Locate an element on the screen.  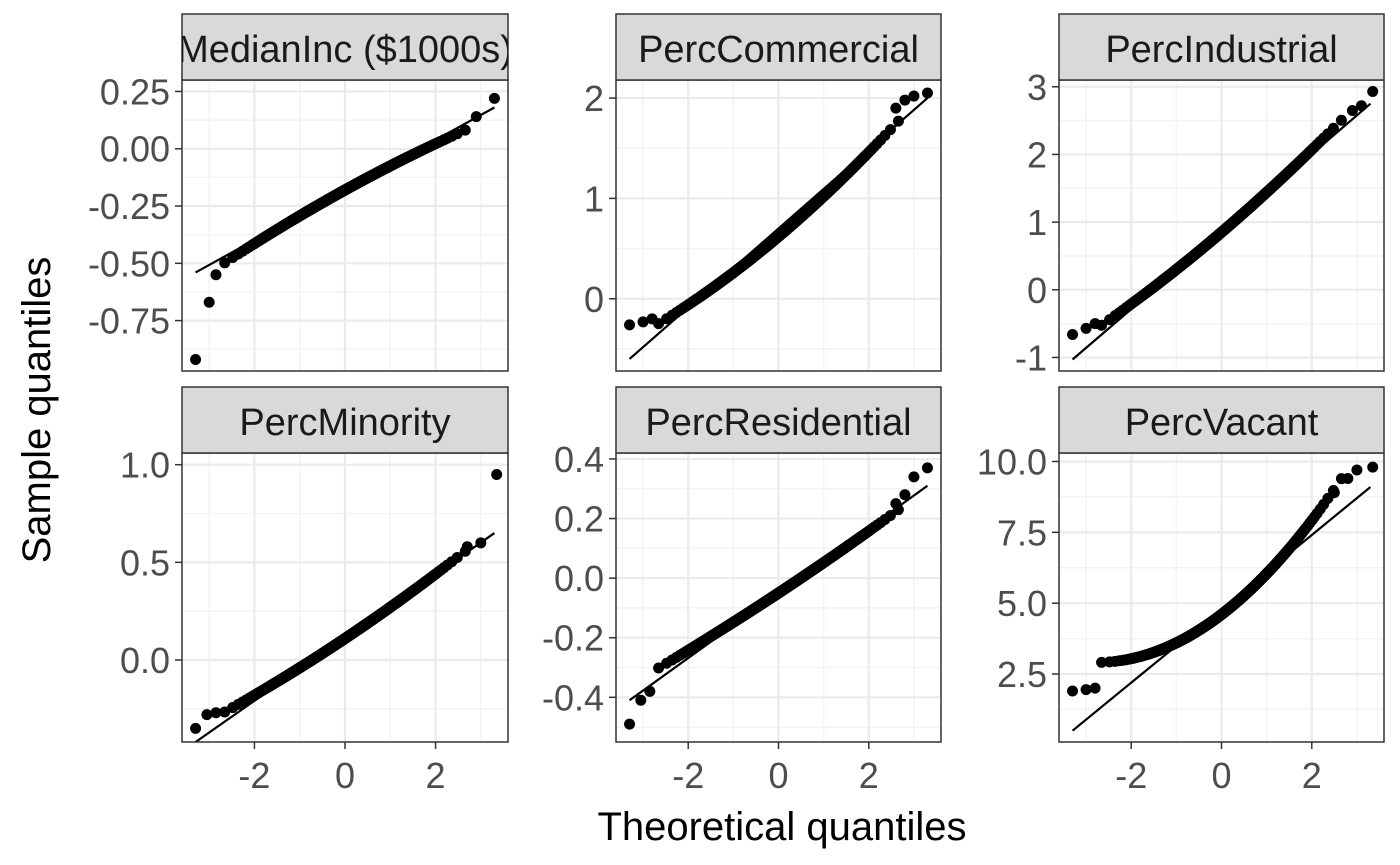
facet-strip-label: PercCommercial is located at coordinates (778, 50).